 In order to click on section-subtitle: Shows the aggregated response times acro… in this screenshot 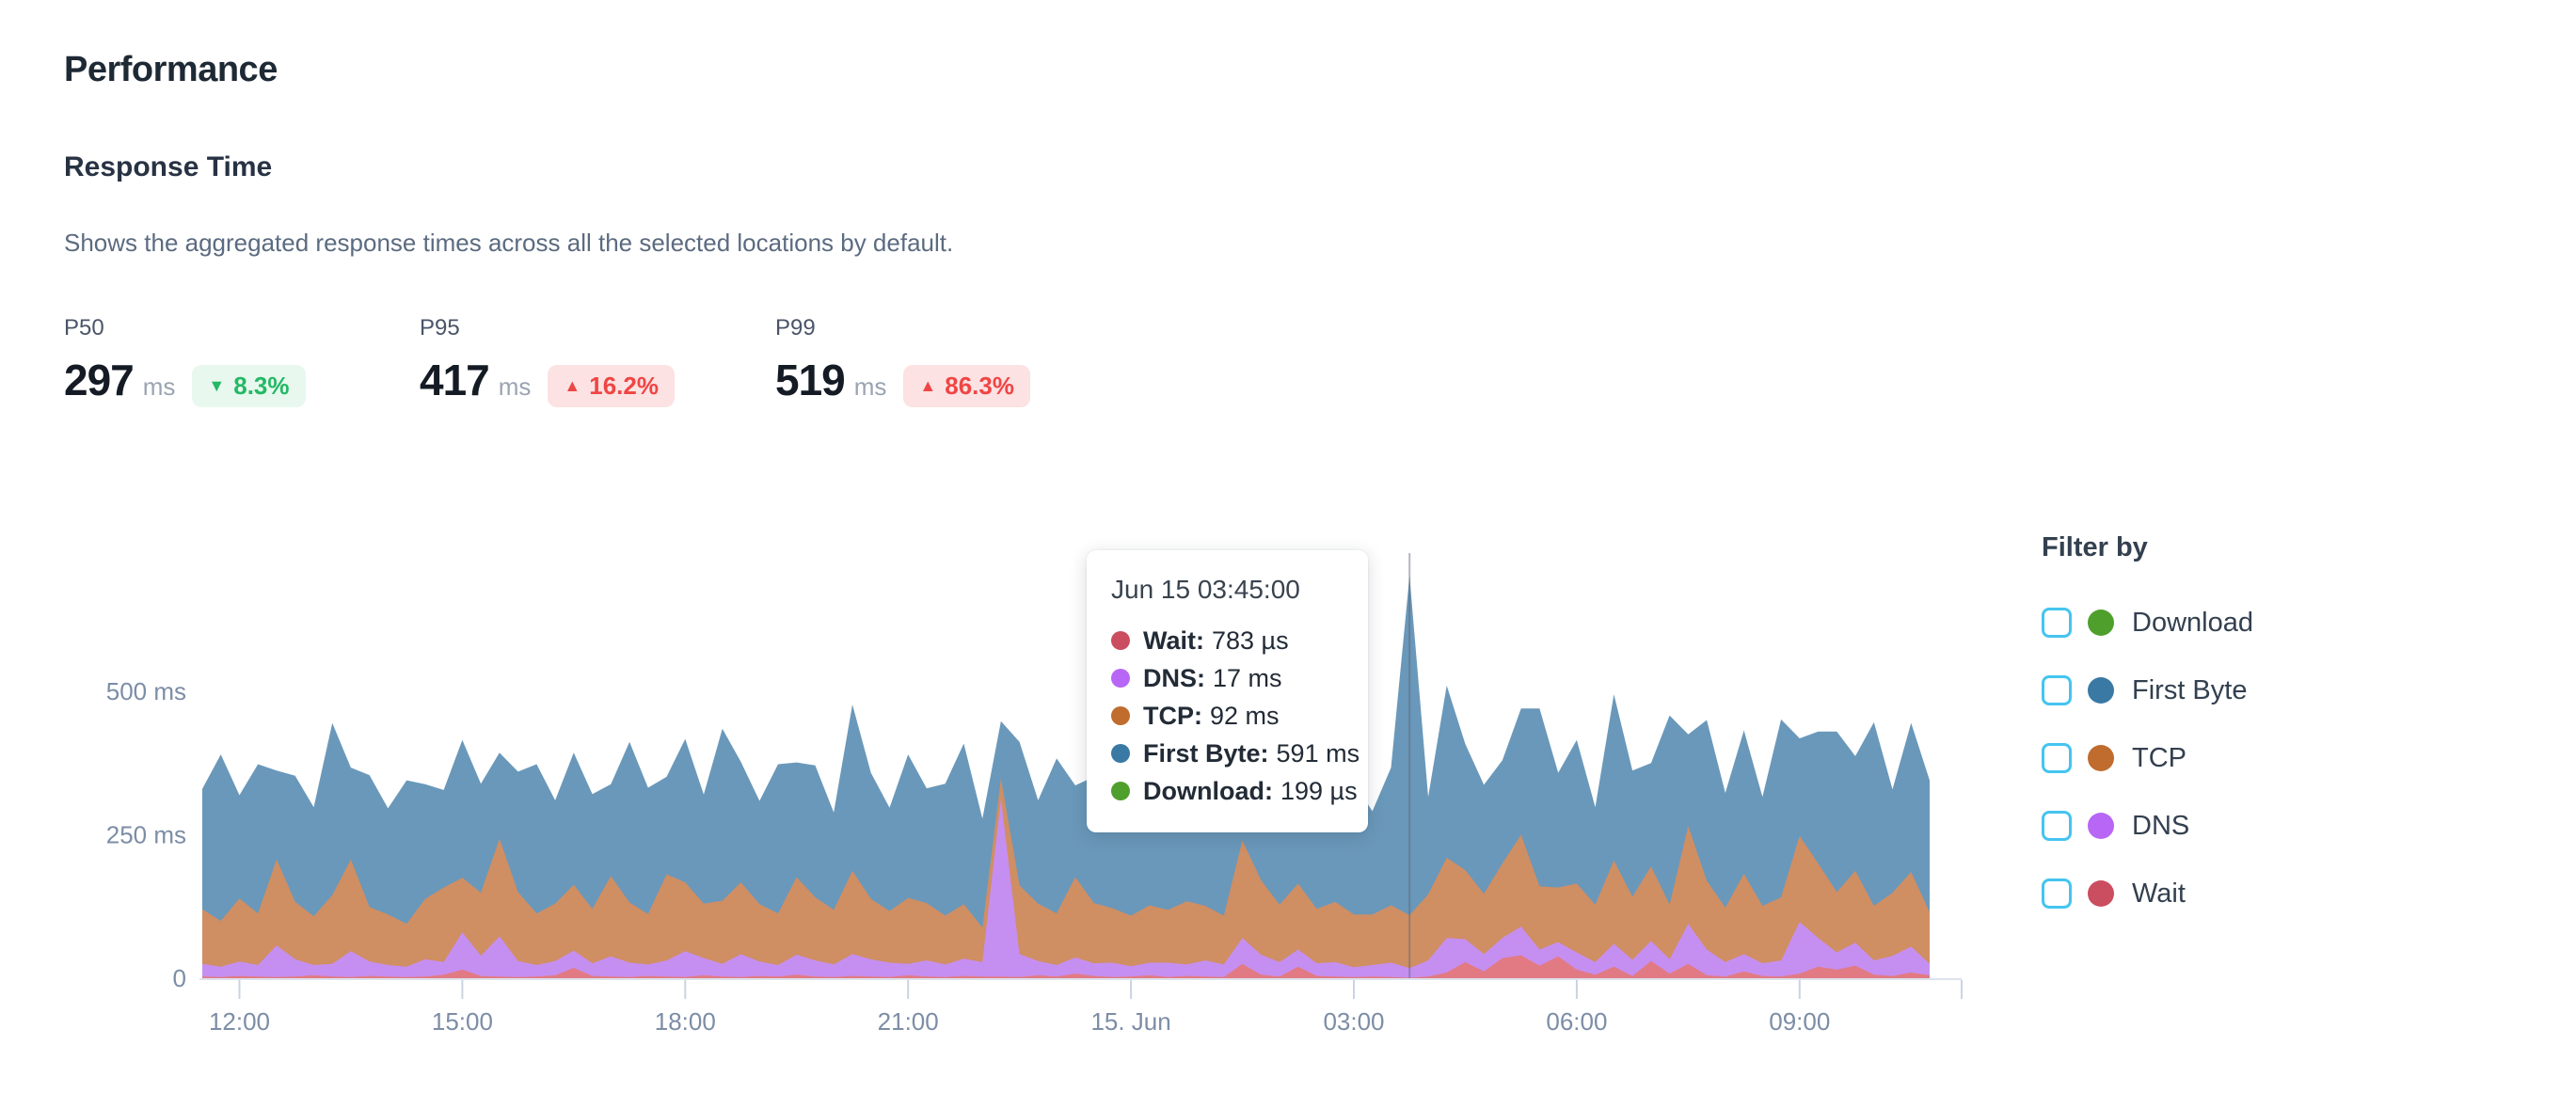, I will do `click(509, 243)`.